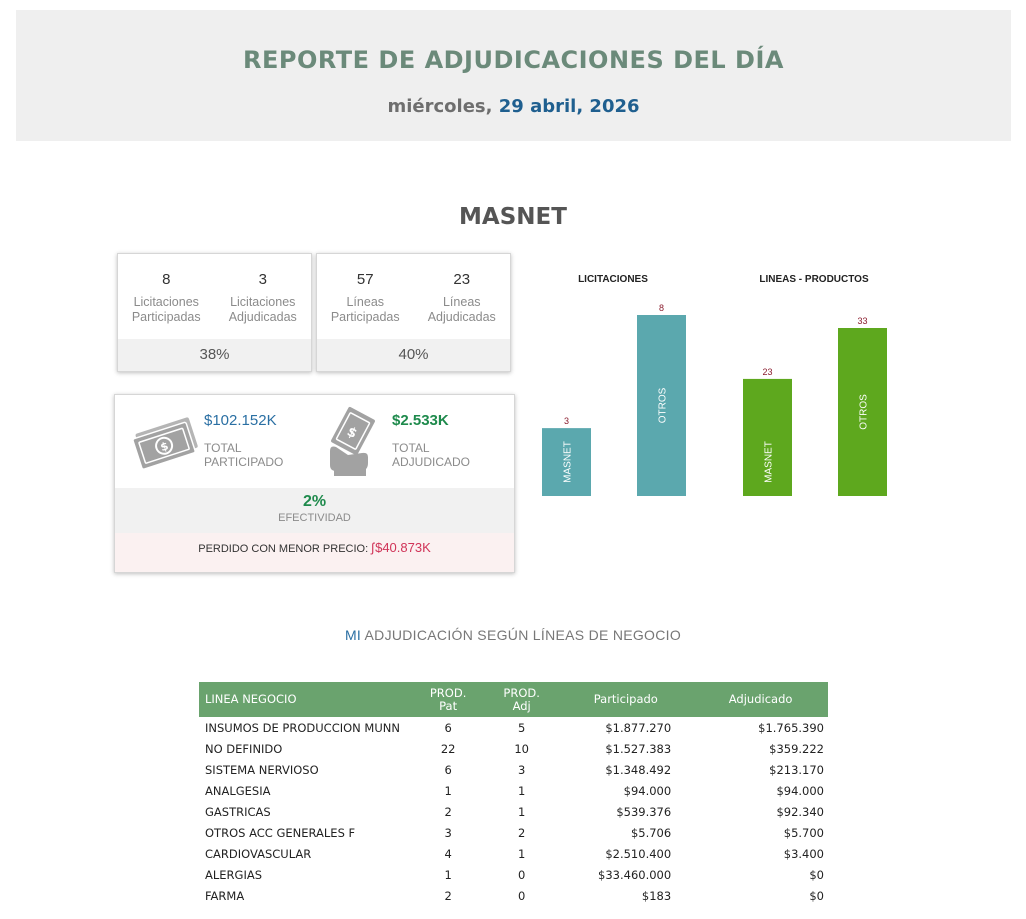 The height and width of the screenshot is (919, 1026). Describe the element at coordinates (791, 727) in the screenshot. I see `cell-adjudicado: $1.765.390` at that location.